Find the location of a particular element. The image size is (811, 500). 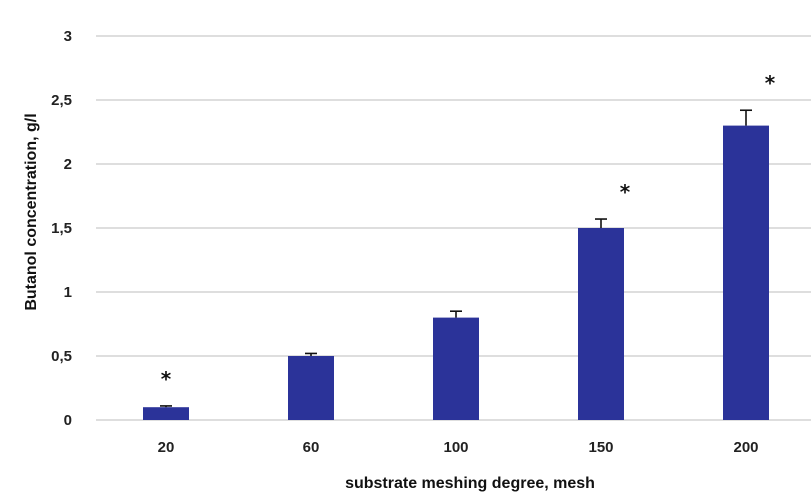

significance-marker-20: * is located at coordinates (166, 379).